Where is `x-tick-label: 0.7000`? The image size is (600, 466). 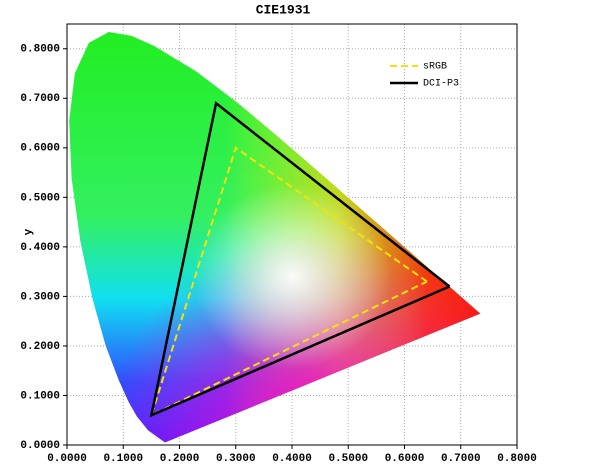 x-tick-label: 0.7000 is located at coordinates (461, 459).